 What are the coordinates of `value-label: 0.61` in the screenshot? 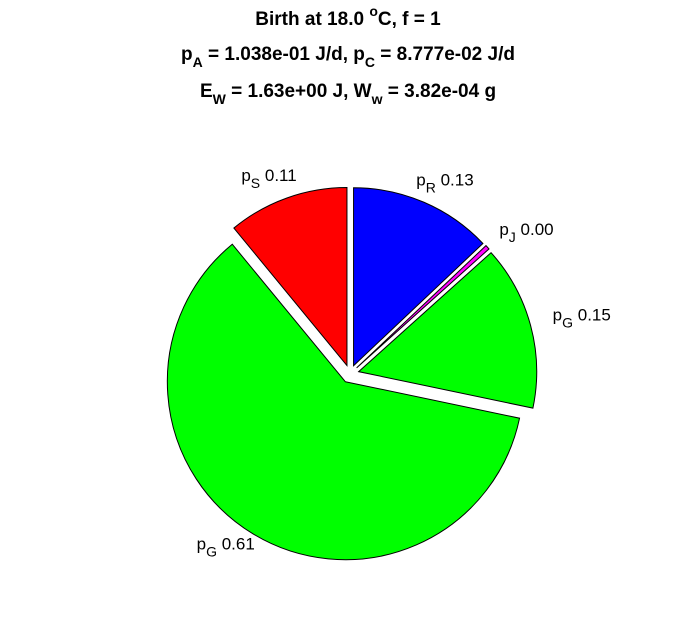 It's located at (238, 543).